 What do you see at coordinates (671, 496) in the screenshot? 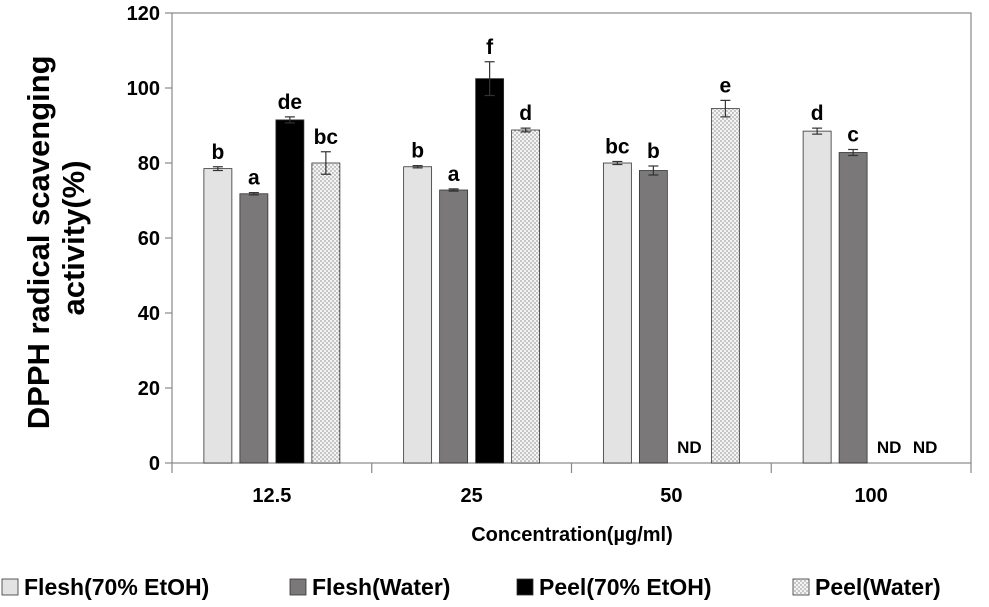
I see `x-tick-label: 50` at bounding box center [671, 496].